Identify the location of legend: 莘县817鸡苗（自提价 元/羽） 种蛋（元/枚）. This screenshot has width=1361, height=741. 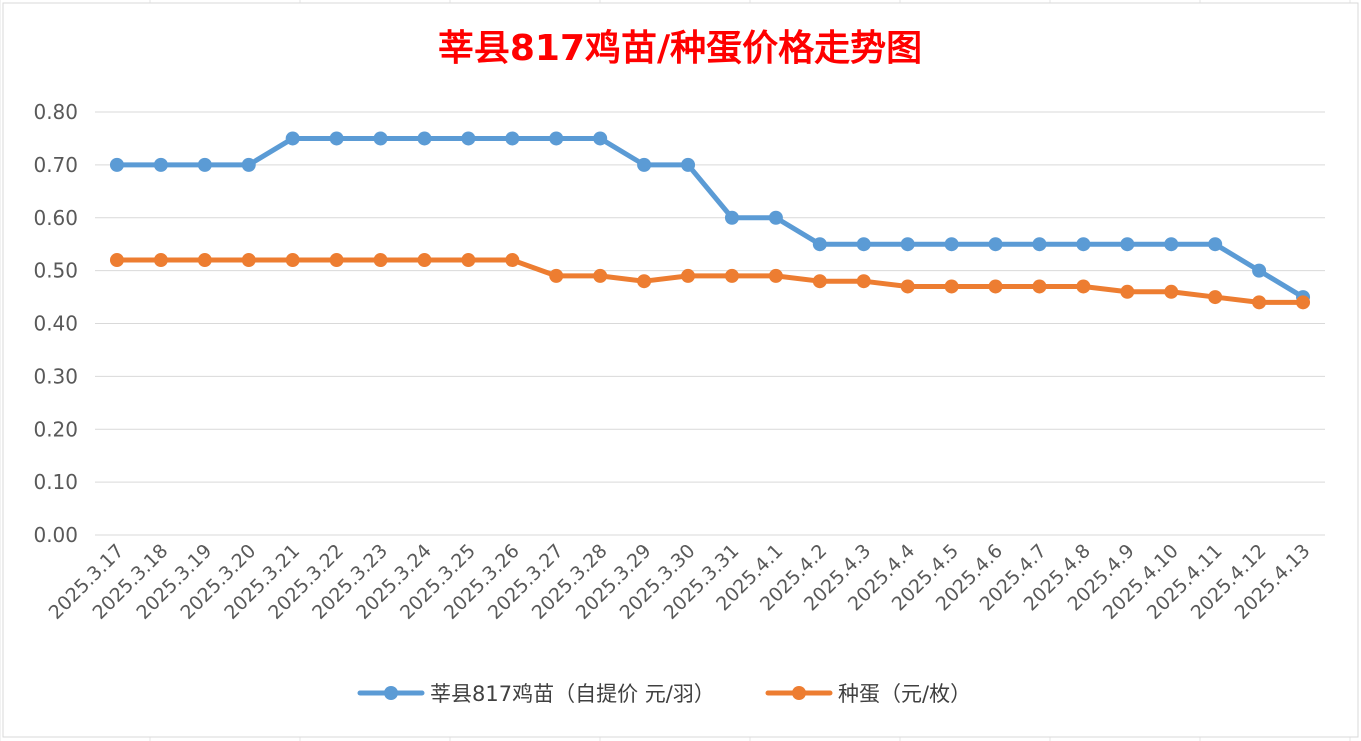
(664, 694).